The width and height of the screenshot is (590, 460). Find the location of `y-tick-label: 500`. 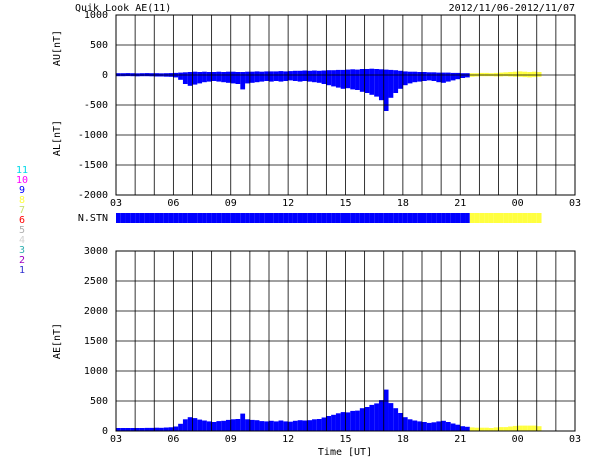

y-tick-label: 500 is located at coordinates (99, 45).